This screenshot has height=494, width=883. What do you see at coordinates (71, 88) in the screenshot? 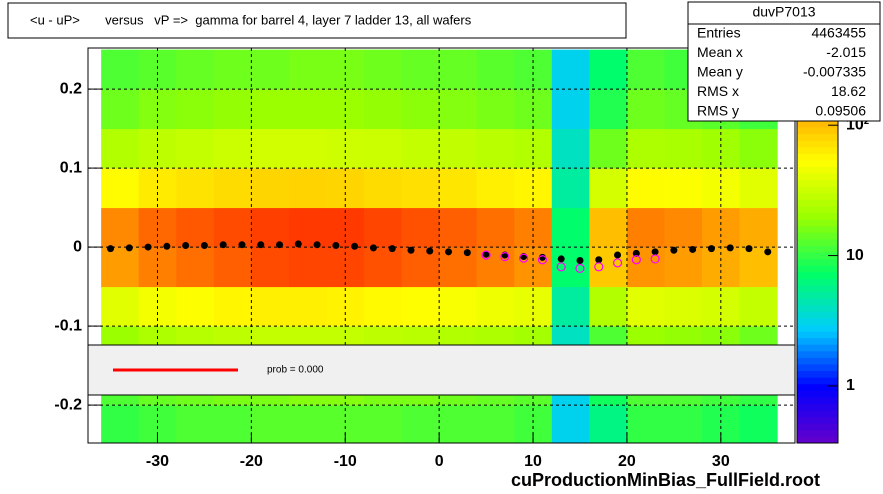
I see `y-tick-label: 0.2` at bounding box center [71, 88].